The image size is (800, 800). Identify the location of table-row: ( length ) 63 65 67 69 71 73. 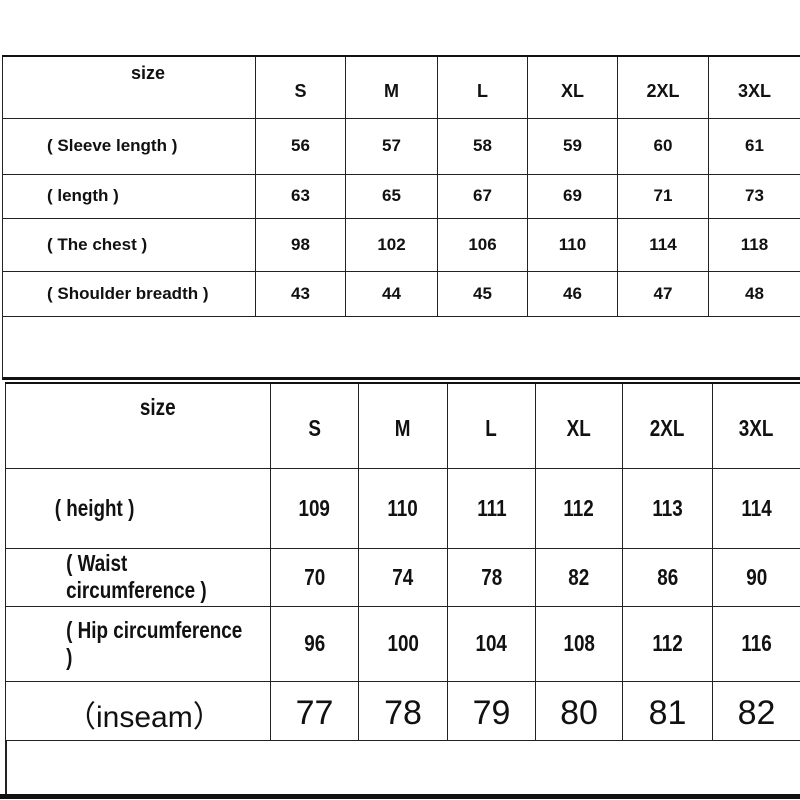
(401, 196).